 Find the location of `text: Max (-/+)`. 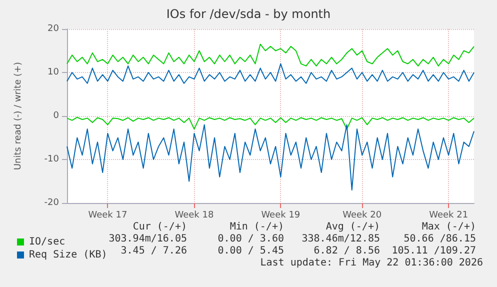

text: Max (-/+) is located at coordinates (449, 227).